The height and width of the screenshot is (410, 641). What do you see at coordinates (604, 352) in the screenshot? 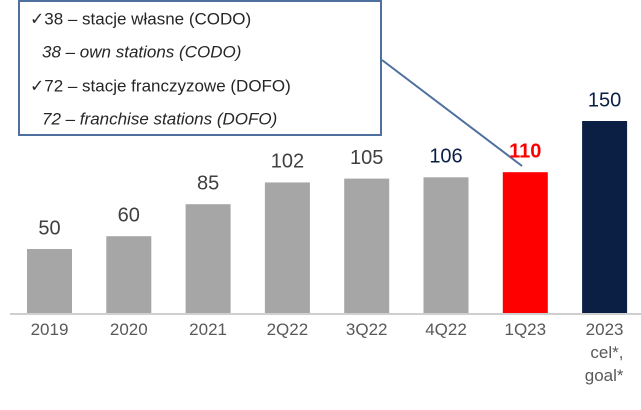
I see `x-tick-label: 2023 cel*, goal*` at bounding box center [604, 352].